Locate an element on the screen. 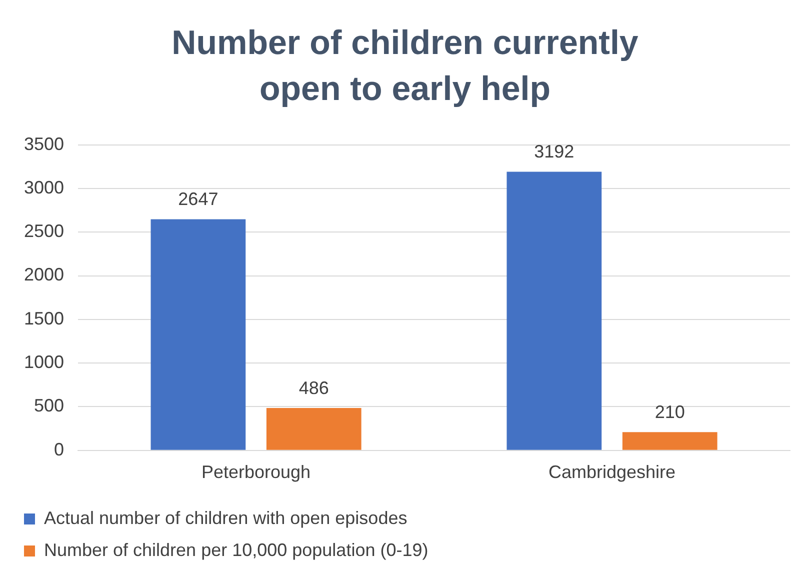  y-tick-label: 2500 is located at coordinates (44, 231).